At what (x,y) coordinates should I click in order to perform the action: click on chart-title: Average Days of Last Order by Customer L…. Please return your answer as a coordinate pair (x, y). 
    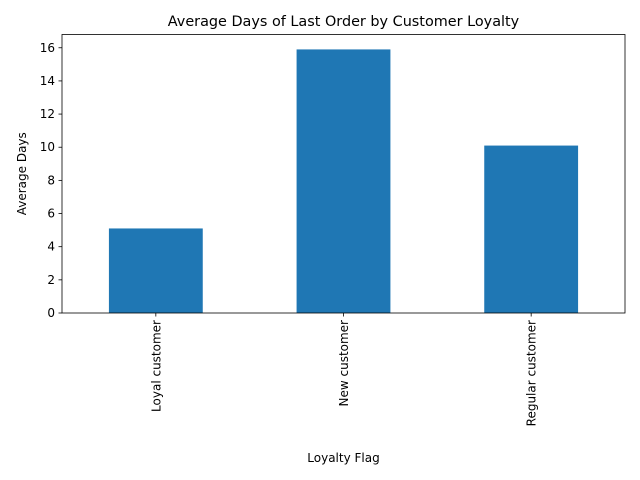
    Looking at the image, I should click on (344, 22).